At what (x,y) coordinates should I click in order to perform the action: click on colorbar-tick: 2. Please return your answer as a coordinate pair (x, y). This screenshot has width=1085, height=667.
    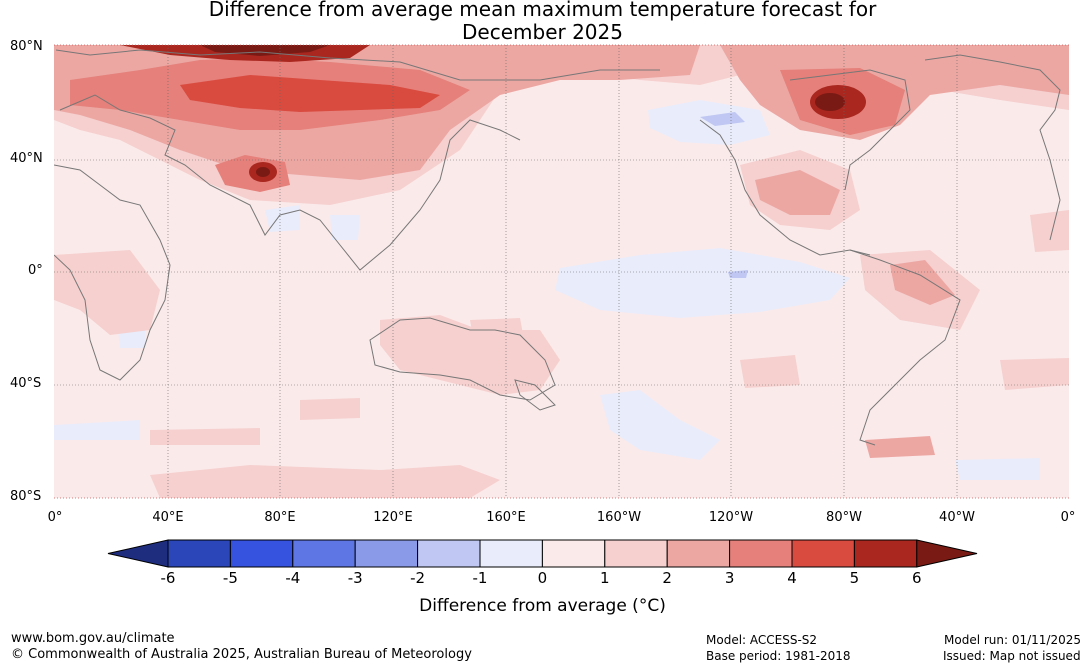
    Looking at the image, I should click on (667, 578).